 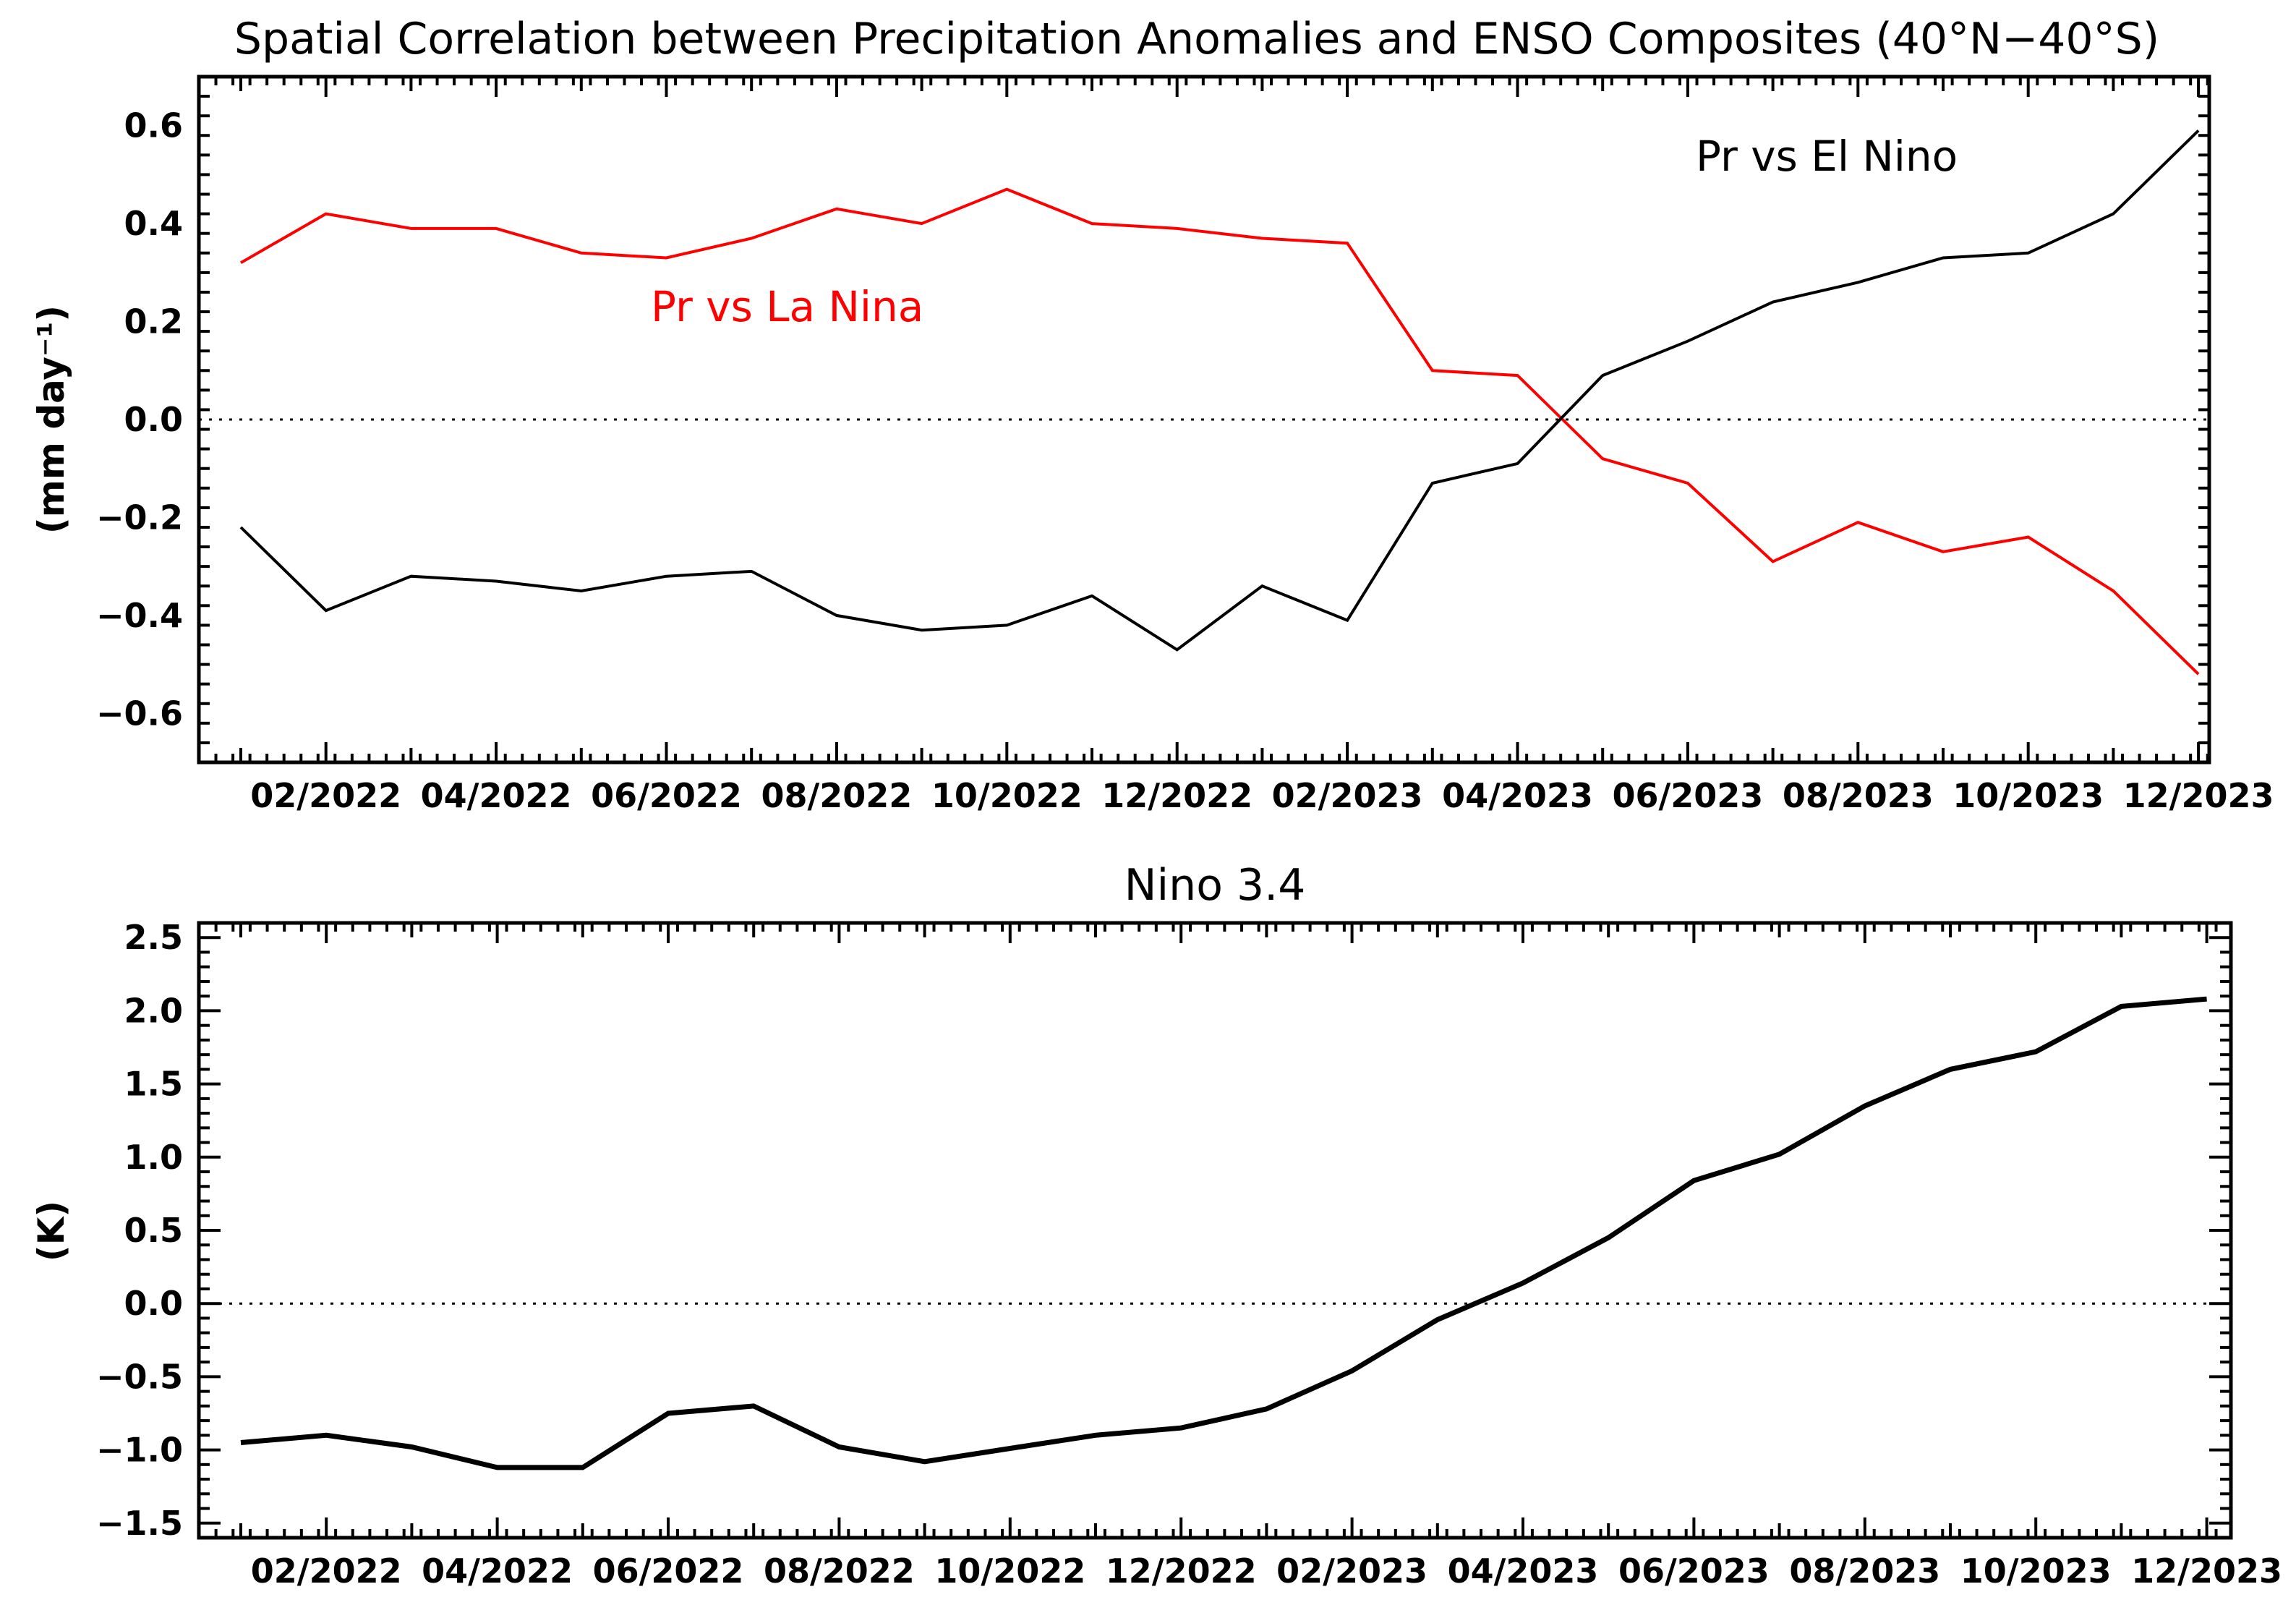 I want to click on nino34-y-tick-label: 0.5, so click(x=154, y=1230).